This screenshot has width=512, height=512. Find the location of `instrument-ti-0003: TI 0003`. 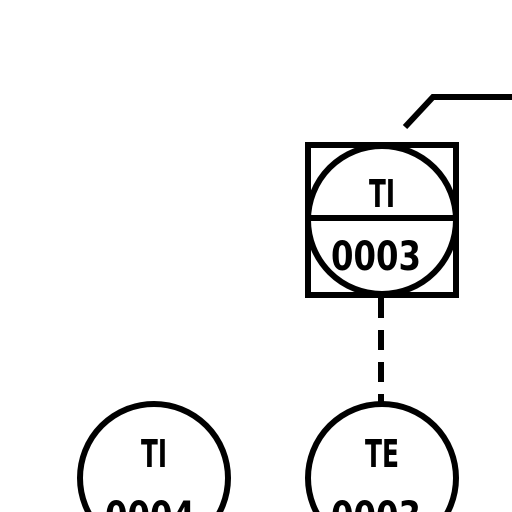

instrument-ti-0003: TI 0003 is located at coordinates (382, 220).